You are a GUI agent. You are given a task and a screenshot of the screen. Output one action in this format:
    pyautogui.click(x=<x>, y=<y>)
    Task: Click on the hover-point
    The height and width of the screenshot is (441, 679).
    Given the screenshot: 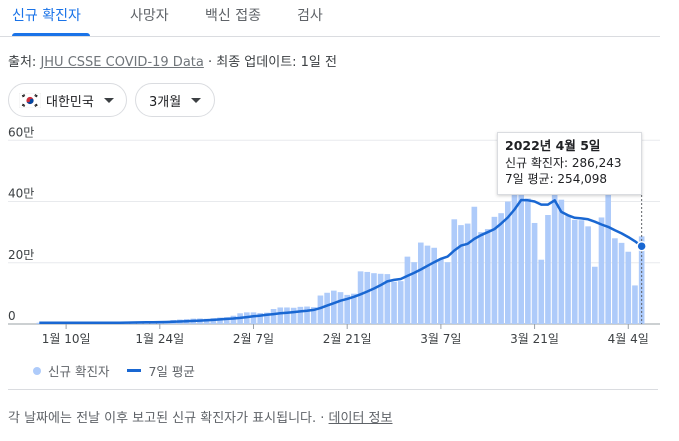 What is the action you would take?
    pyautogui.click(x=641, y=246)
    